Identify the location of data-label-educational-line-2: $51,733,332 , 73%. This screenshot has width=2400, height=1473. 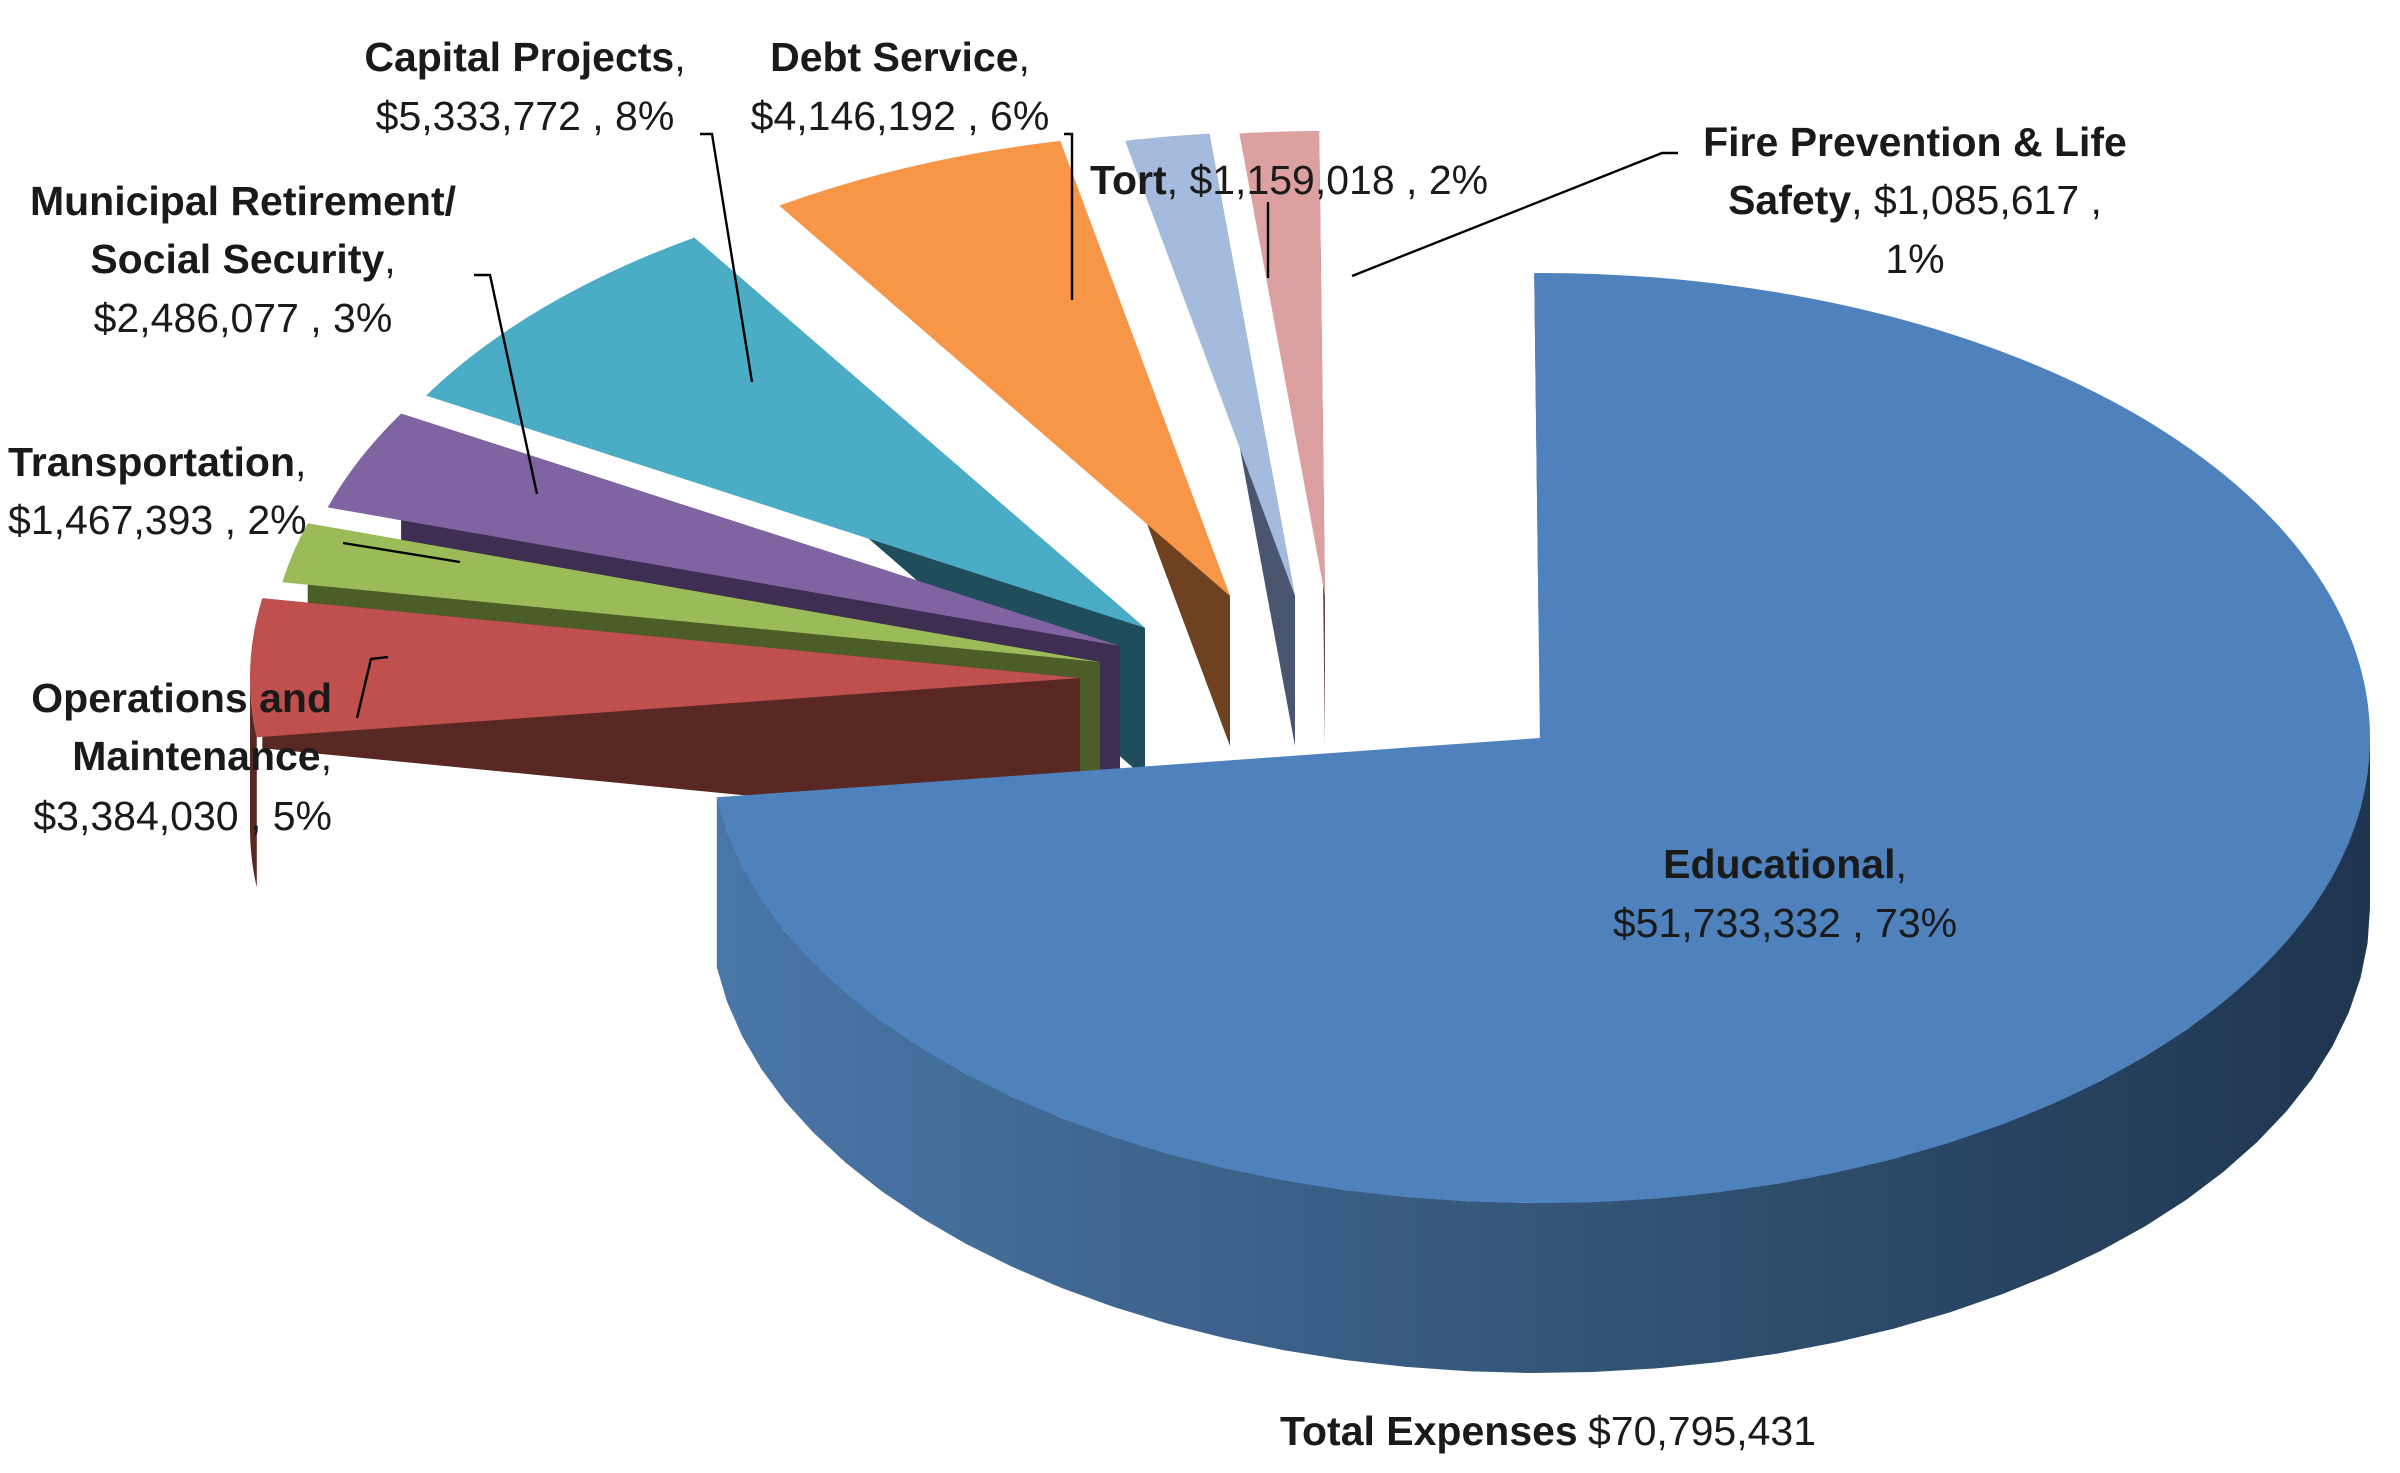
(1785, 923).